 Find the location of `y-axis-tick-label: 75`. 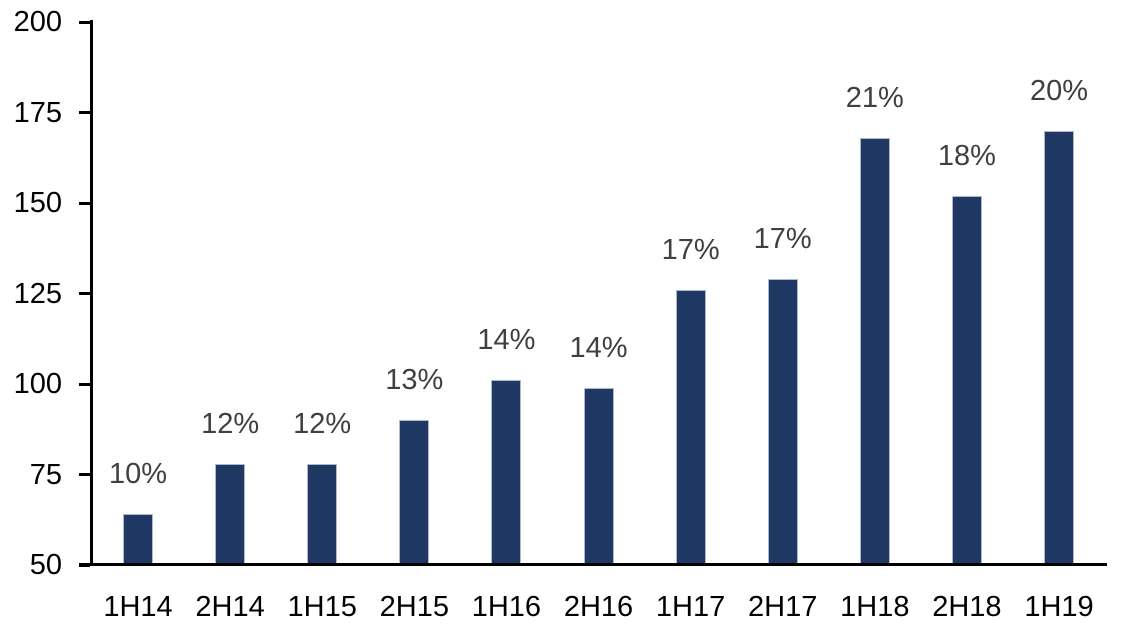

y-axis-tick-label: 75 is located at coordinates (45, 474).